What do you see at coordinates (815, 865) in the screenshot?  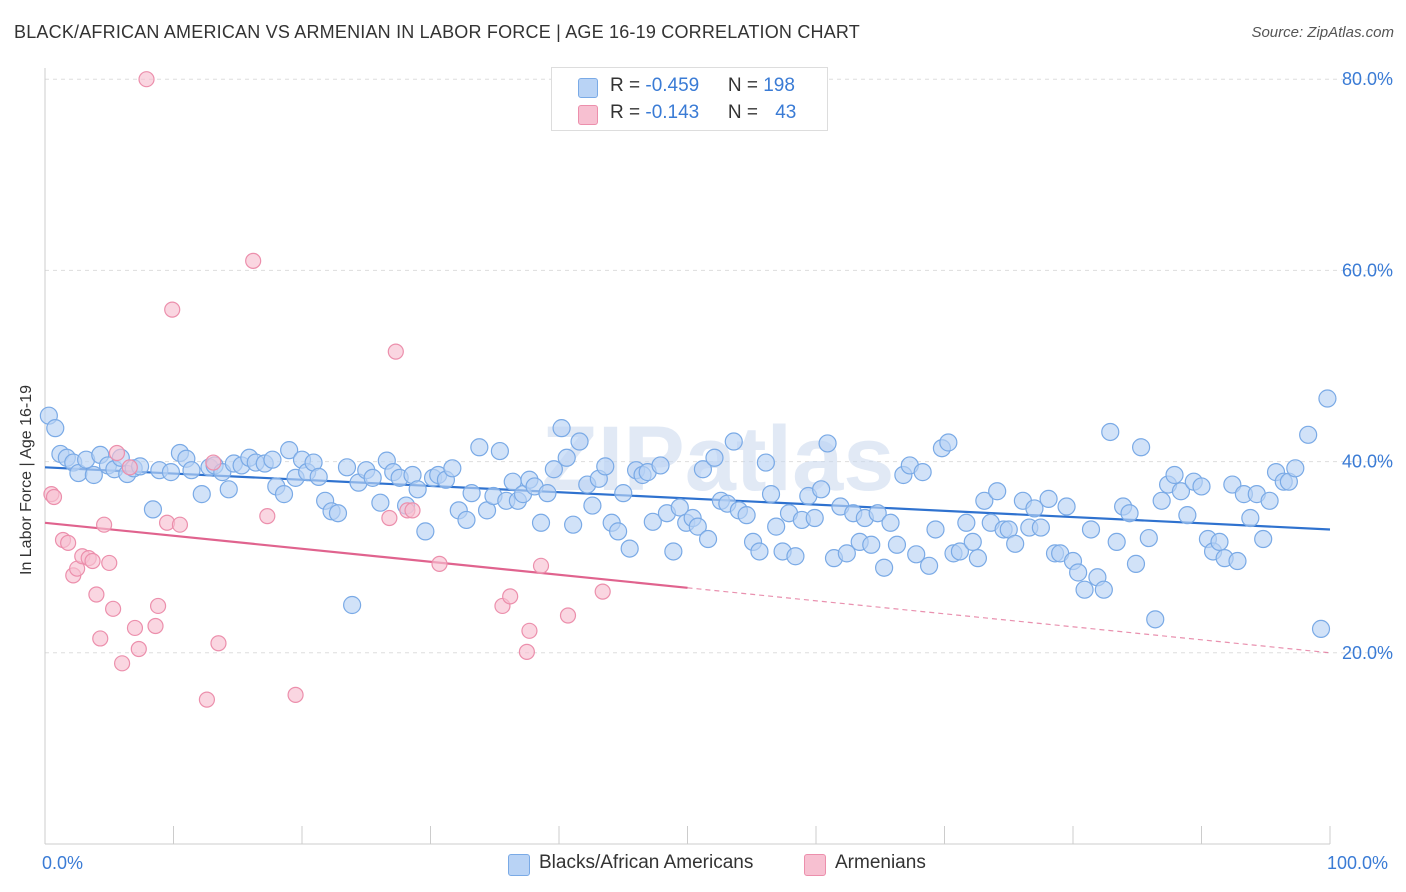 I see `pink-swatch-icon` at bounding box center [815, 865].